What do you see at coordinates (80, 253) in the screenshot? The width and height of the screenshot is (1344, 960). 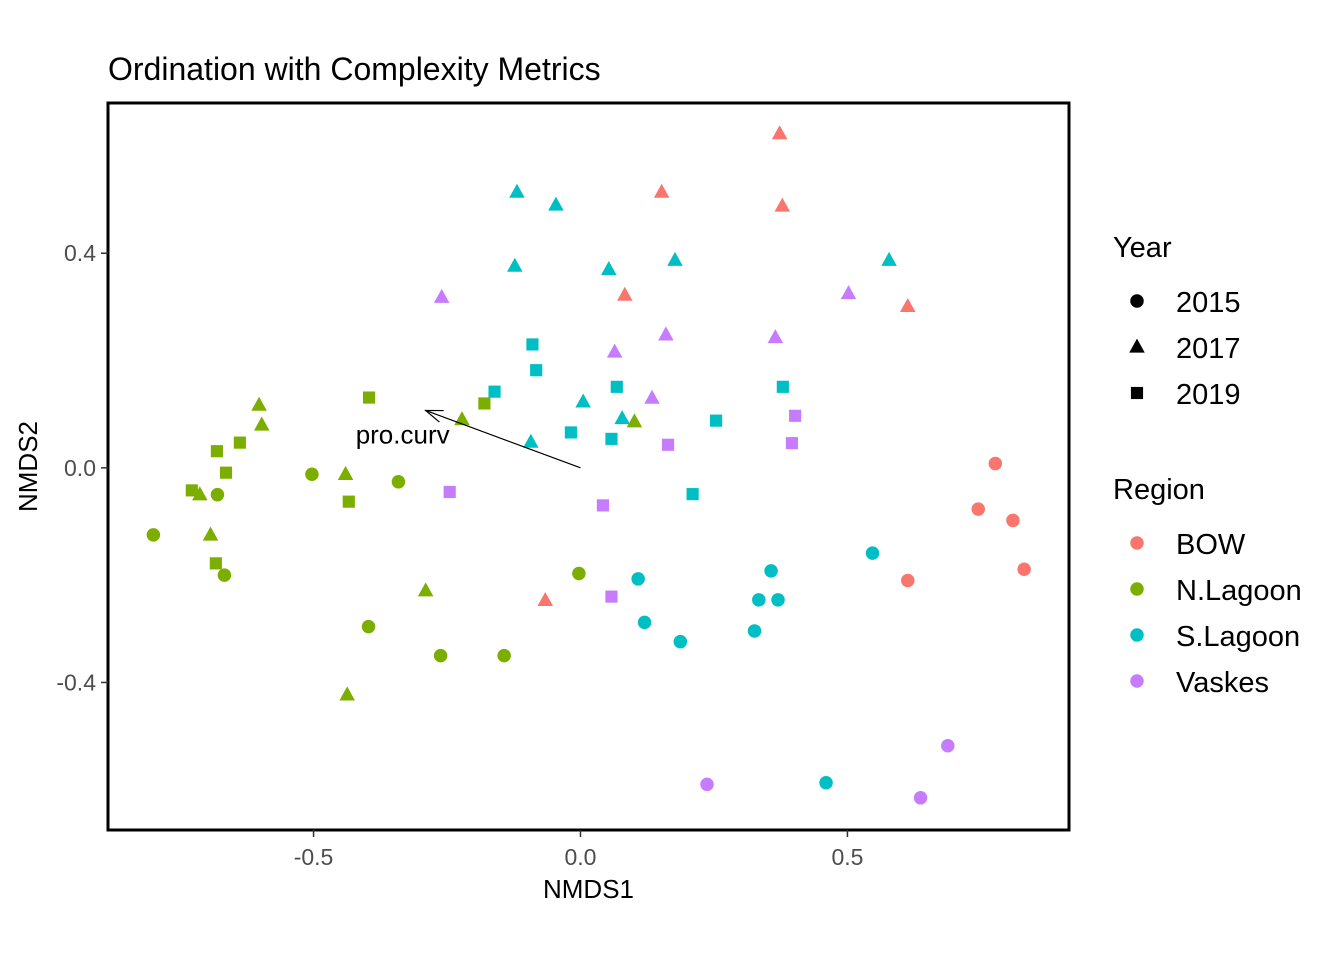 I see `y-tick-label: 0.4` at bounding box center [80, 253].